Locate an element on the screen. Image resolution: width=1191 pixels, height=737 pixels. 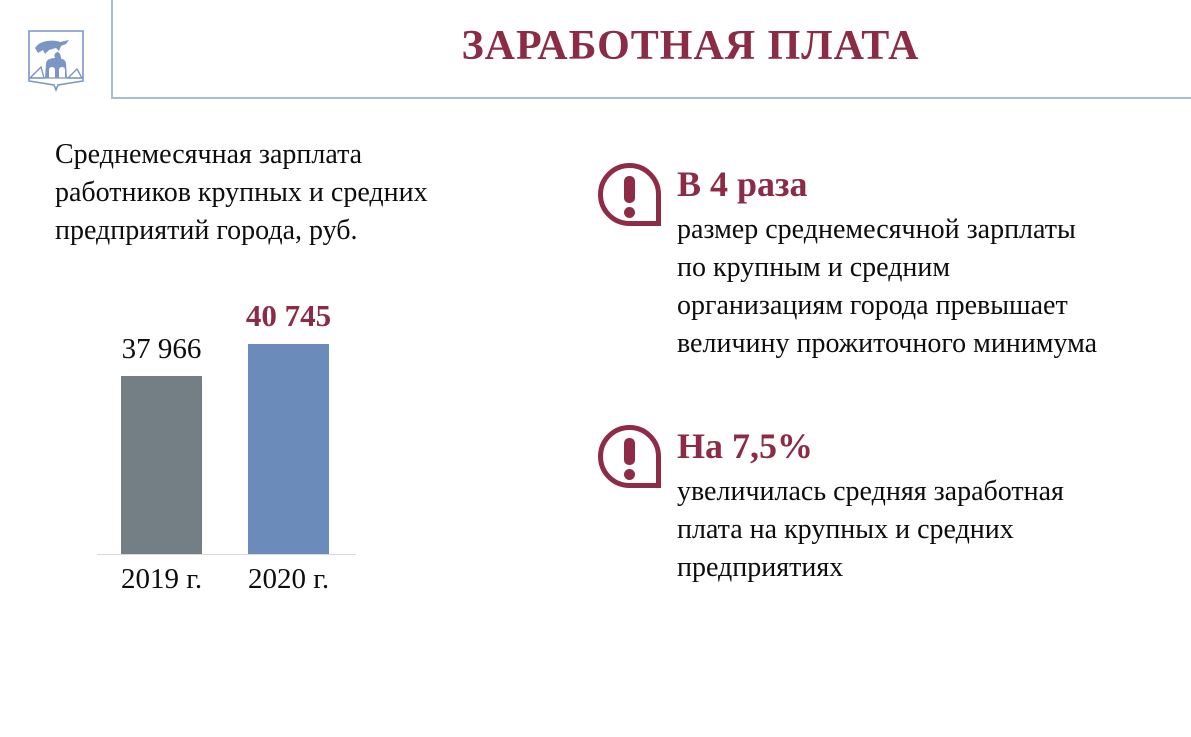
horse-icon is located at coordinates (52, 47).